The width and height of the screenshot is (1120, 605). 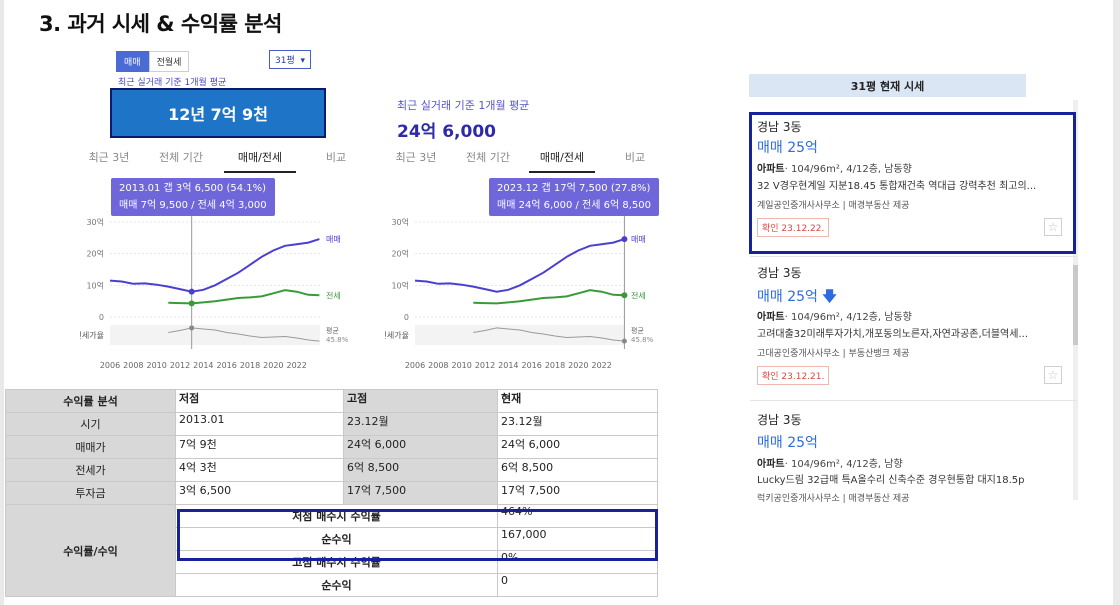 I want to click on table-header: 수익률 분석, so click(x=90, y=401).